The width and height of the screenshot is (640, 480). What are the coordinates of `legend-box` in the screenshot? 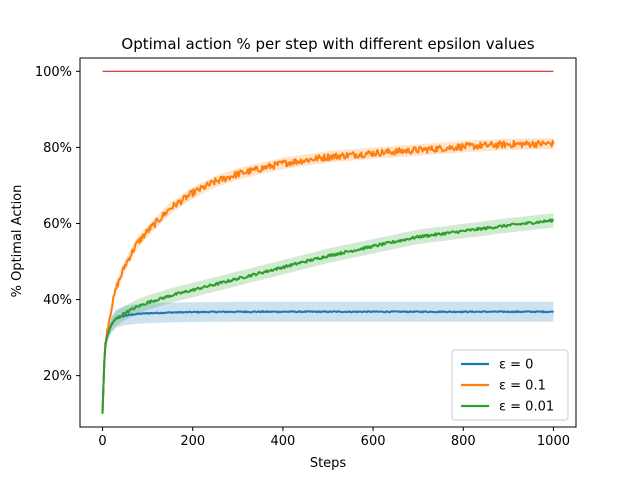 It's located at (510, 385).